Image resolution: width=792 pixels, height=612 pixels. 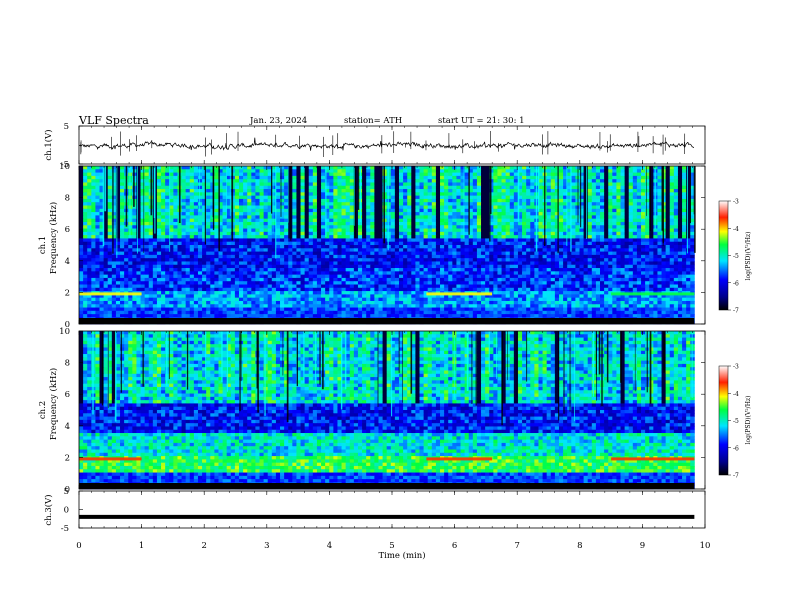 What do you see at coordinates (401, 555) in the screenshot?
I see `x-axis-label: Time (min)` at bounding box center [401, 555].